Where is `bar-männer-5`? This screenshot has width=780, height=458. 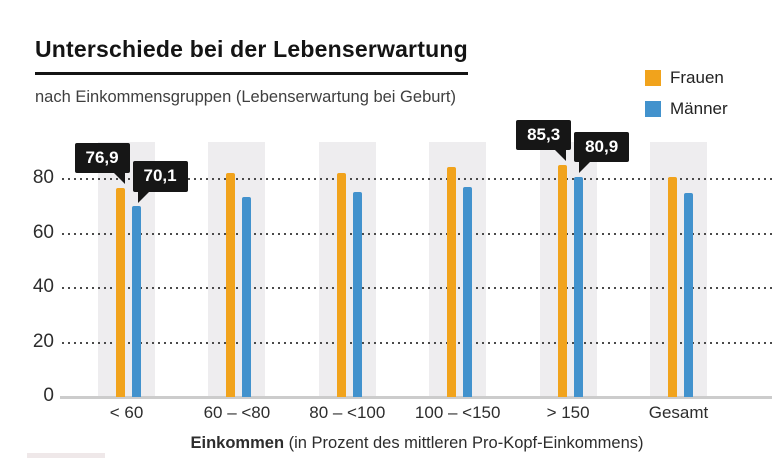
bar-männer-5 is located at coordinates (578, 286).